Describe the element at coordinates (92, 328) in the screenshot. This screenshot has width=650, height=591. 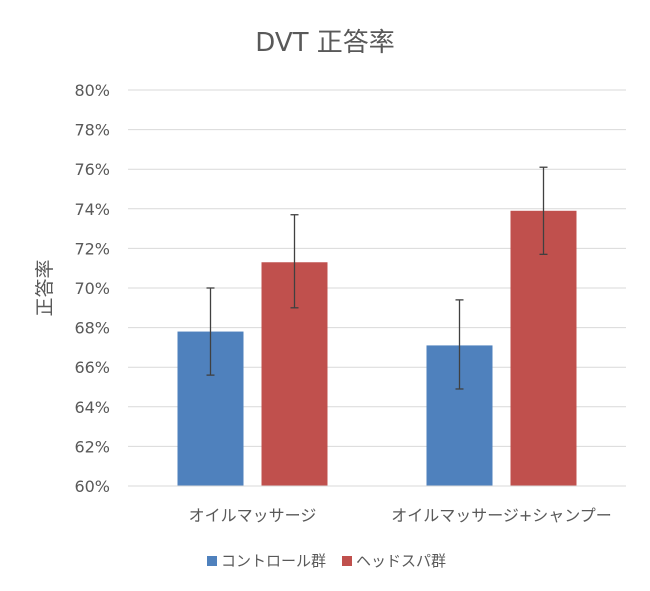
I see `y-tick-label: 68%` at that location.